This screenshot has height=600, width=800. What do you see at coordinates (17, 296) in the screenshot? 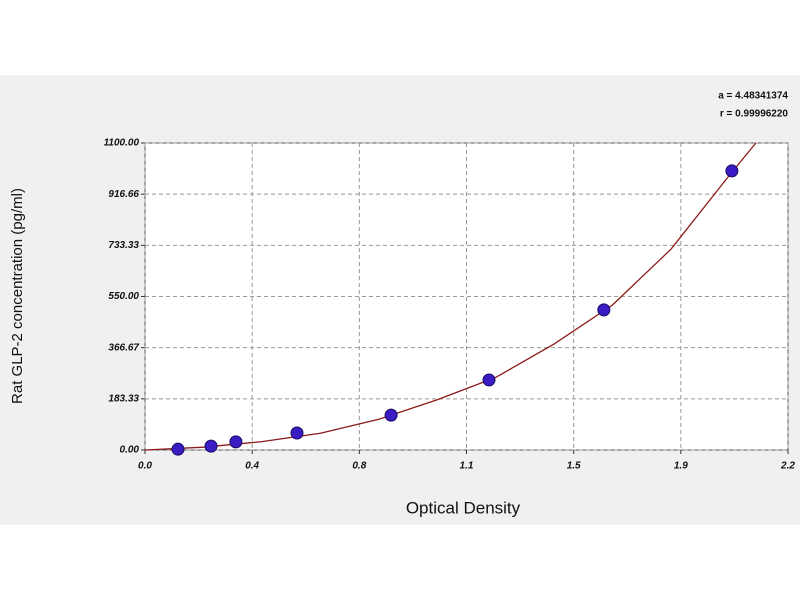
I see `y-axis-label: Rat GLP-2 concentration (pg/ml)` at bounding box center [17, 296].